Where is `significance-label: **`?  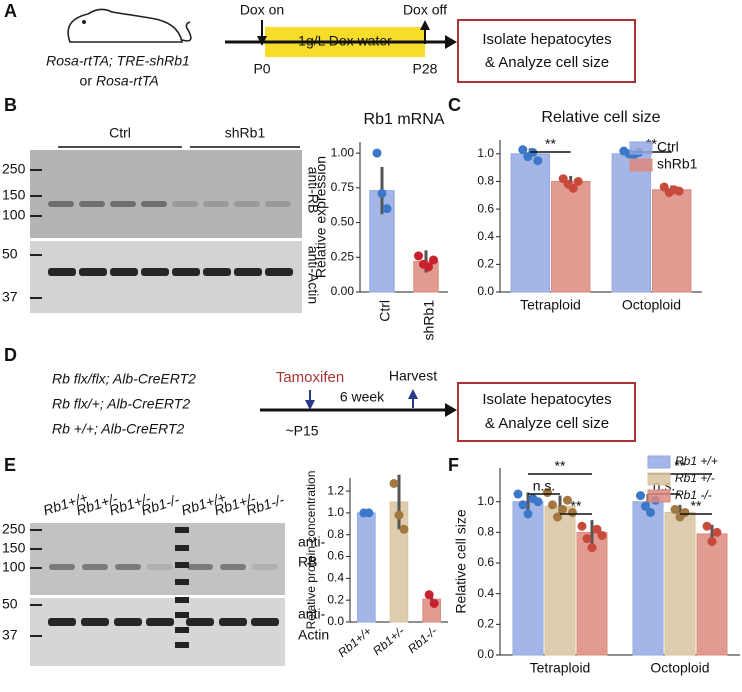 significance-label: ** is located at coordinates (680, 466).